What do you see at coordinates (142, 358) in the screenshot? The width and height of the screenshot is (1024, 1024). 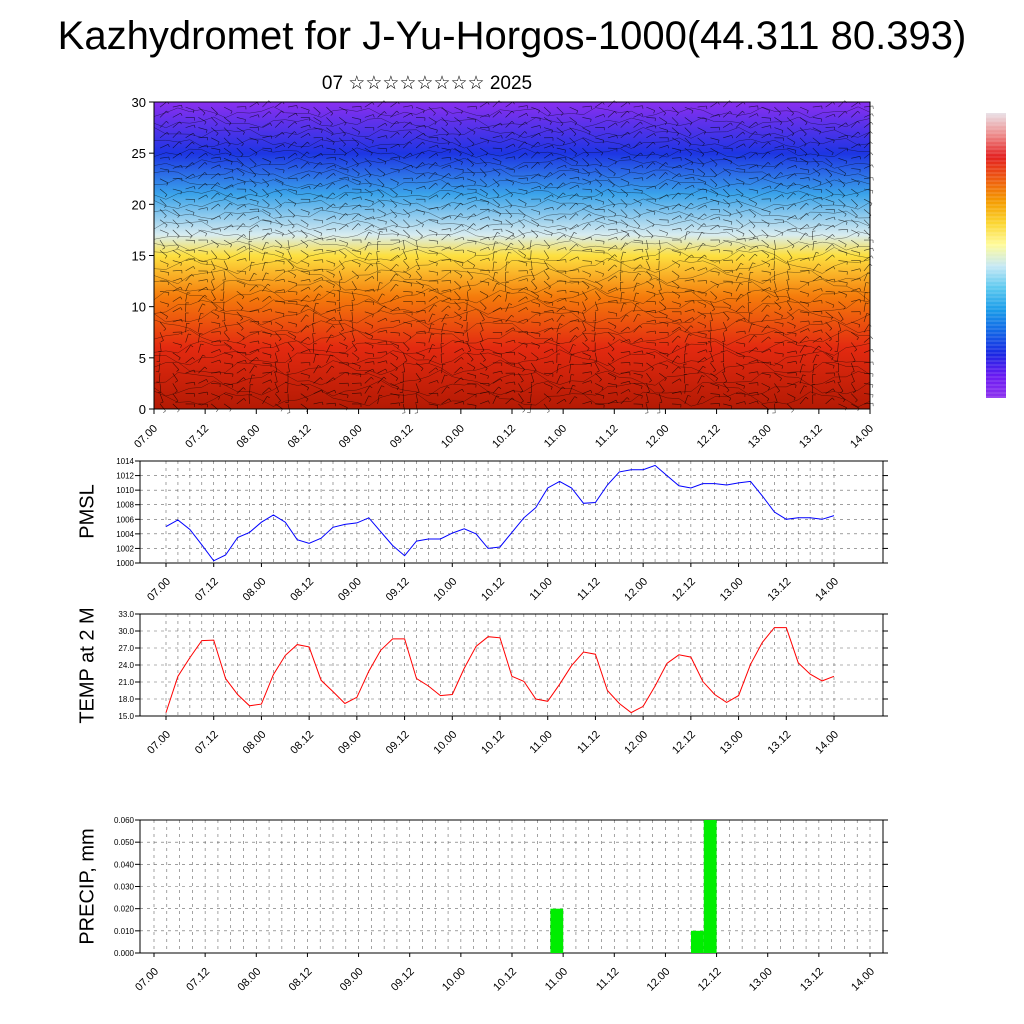 I see `heatmap-ytick-label: 5` at bounding box center [142, 358].